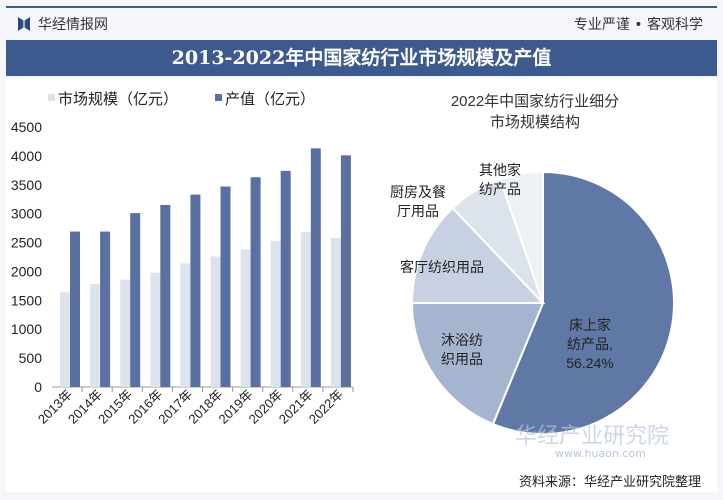 This screenshot has height=500, width=723. Describe the element at coordinates (535, 122) in the screenshot. I see `pie-title-line2: 市场规模结构` at that location.